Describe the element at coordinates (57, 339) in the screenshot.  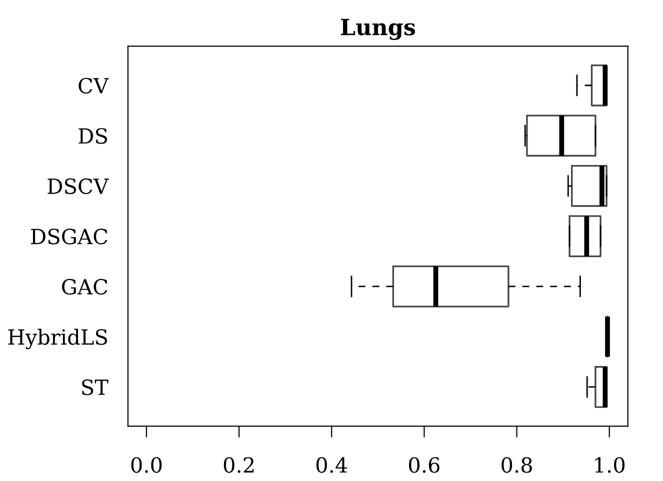
I see `y-tick-label: HybridLS` at that location.